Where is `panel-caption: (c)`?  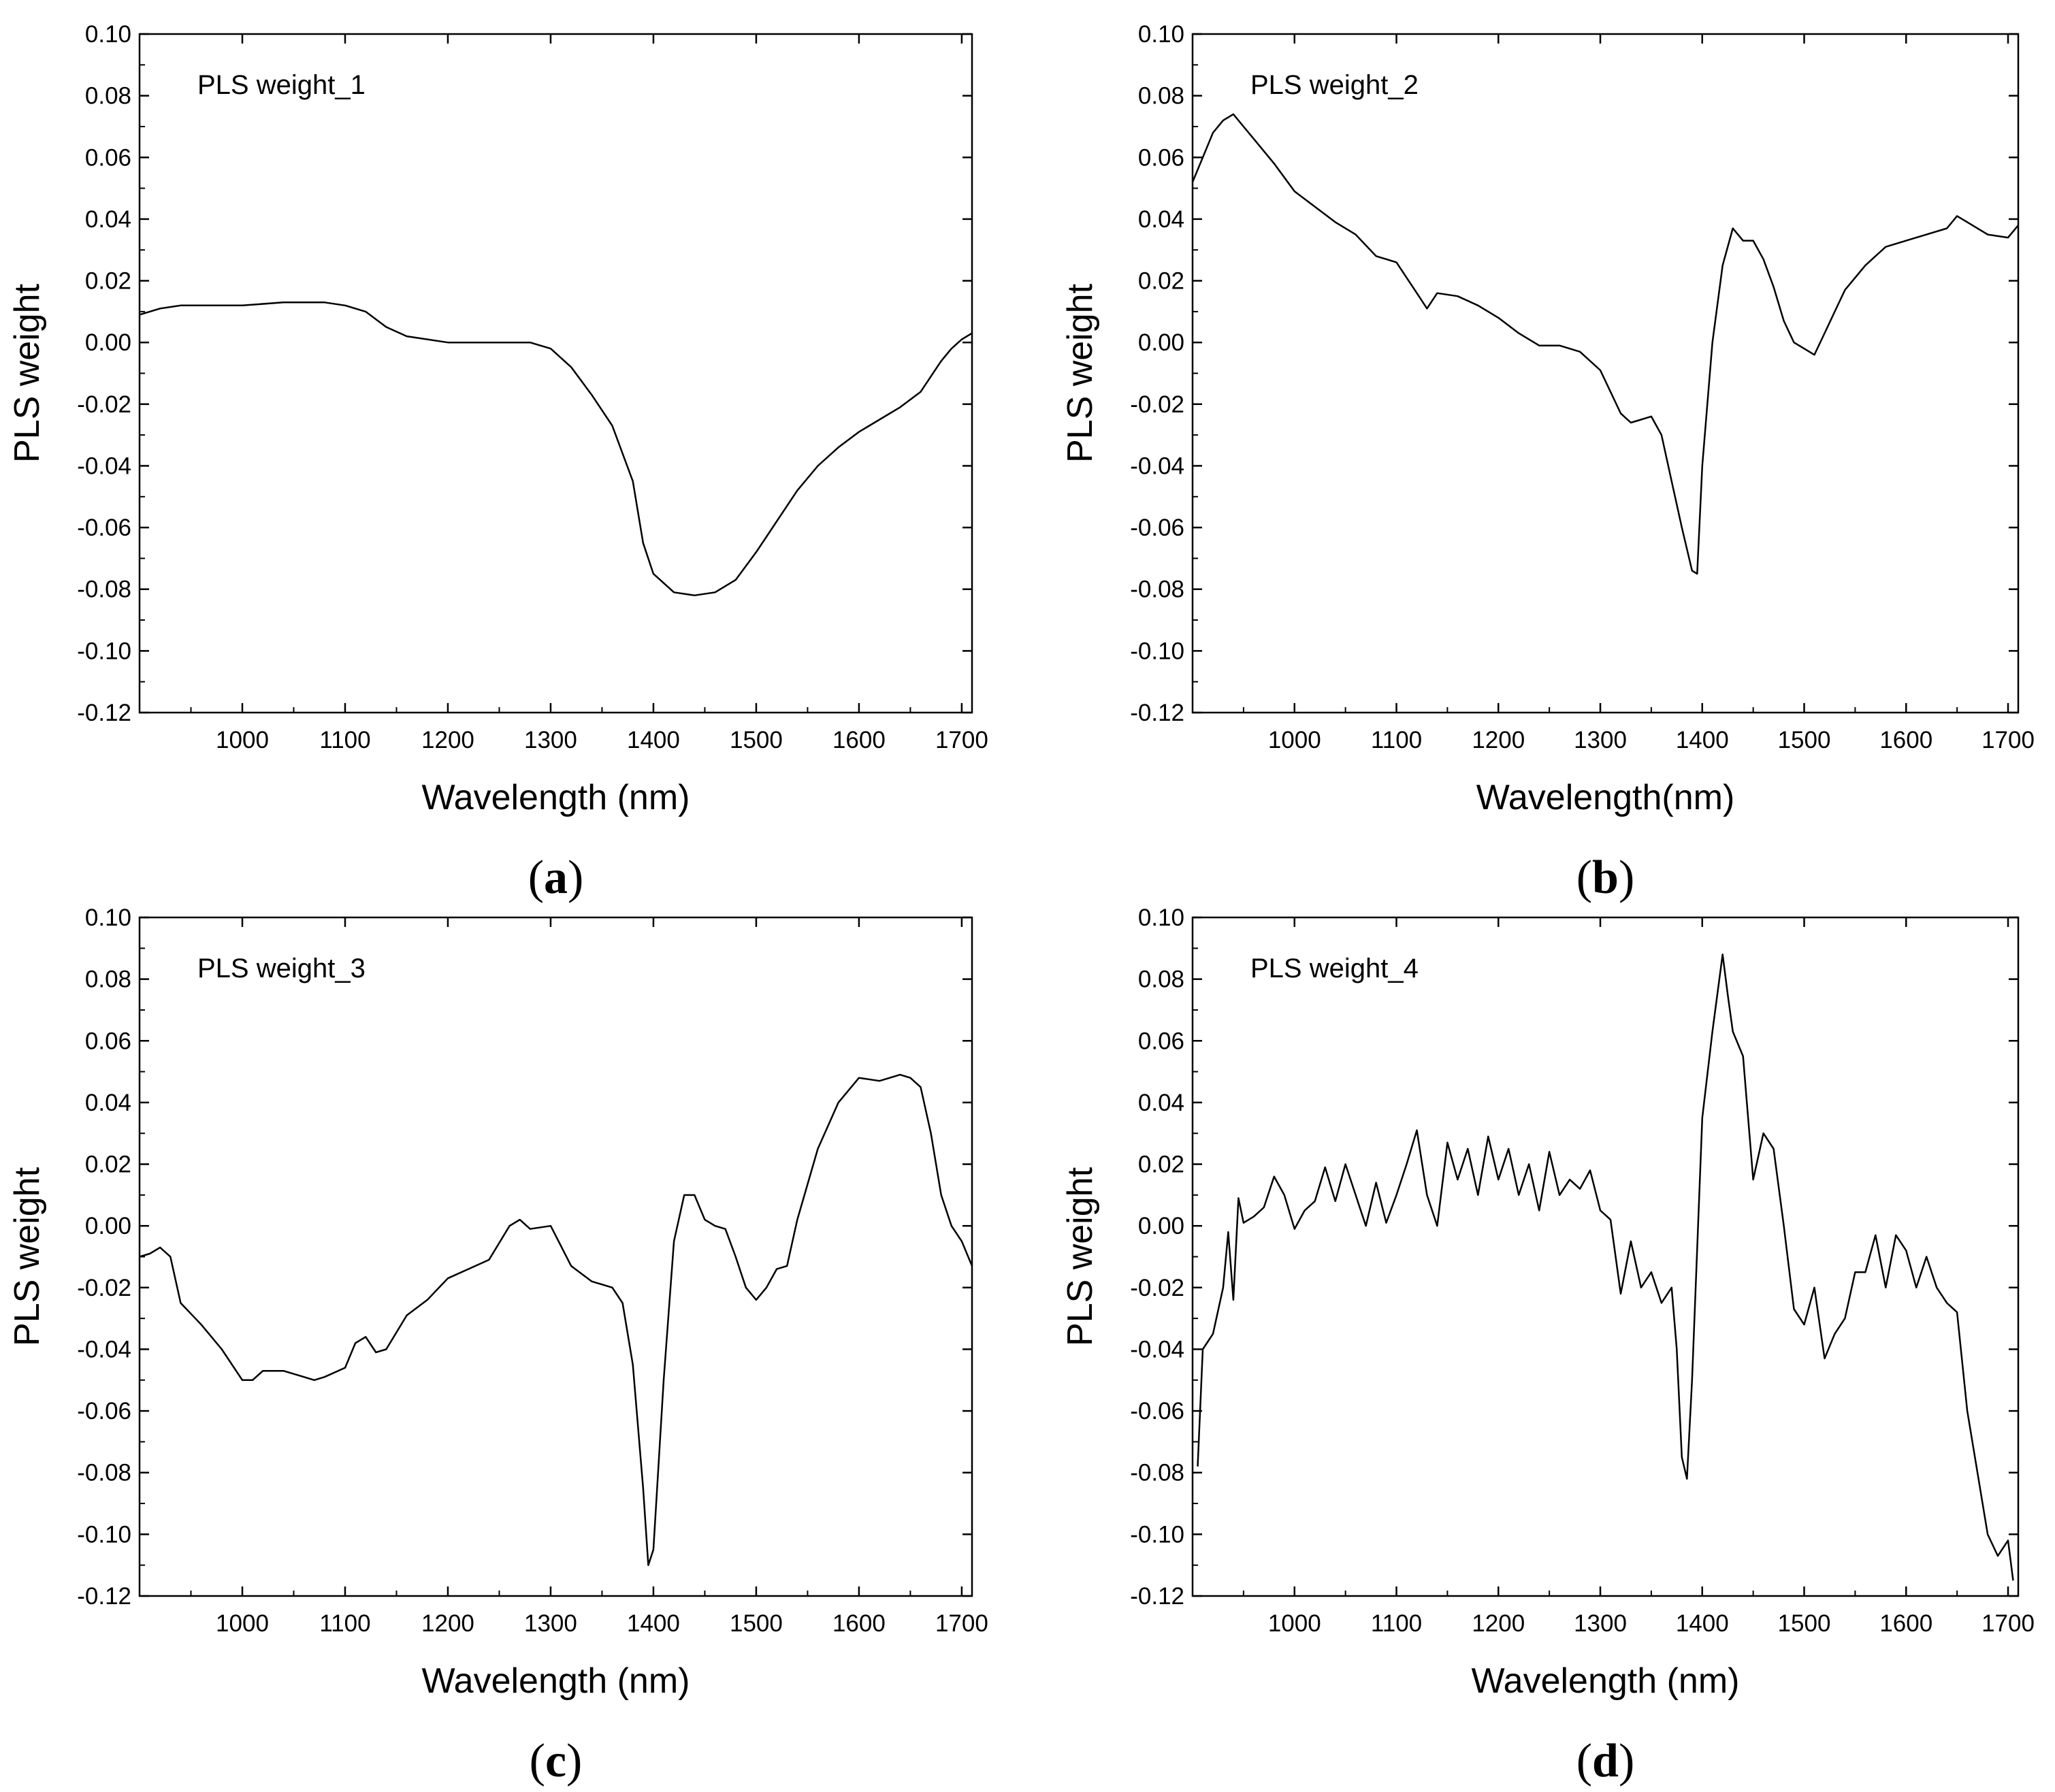
panel-caption: (c) is located at coordinates (556, 1761).